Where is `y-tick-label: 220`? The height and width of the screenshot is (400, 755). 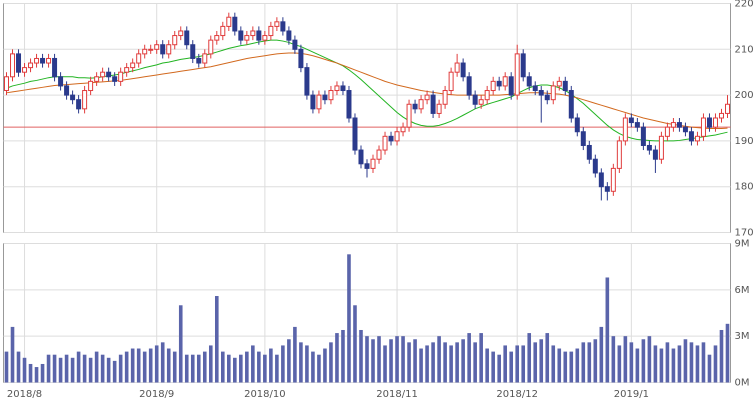 y-tick-label: 220 is located at coordinates (744, 5).